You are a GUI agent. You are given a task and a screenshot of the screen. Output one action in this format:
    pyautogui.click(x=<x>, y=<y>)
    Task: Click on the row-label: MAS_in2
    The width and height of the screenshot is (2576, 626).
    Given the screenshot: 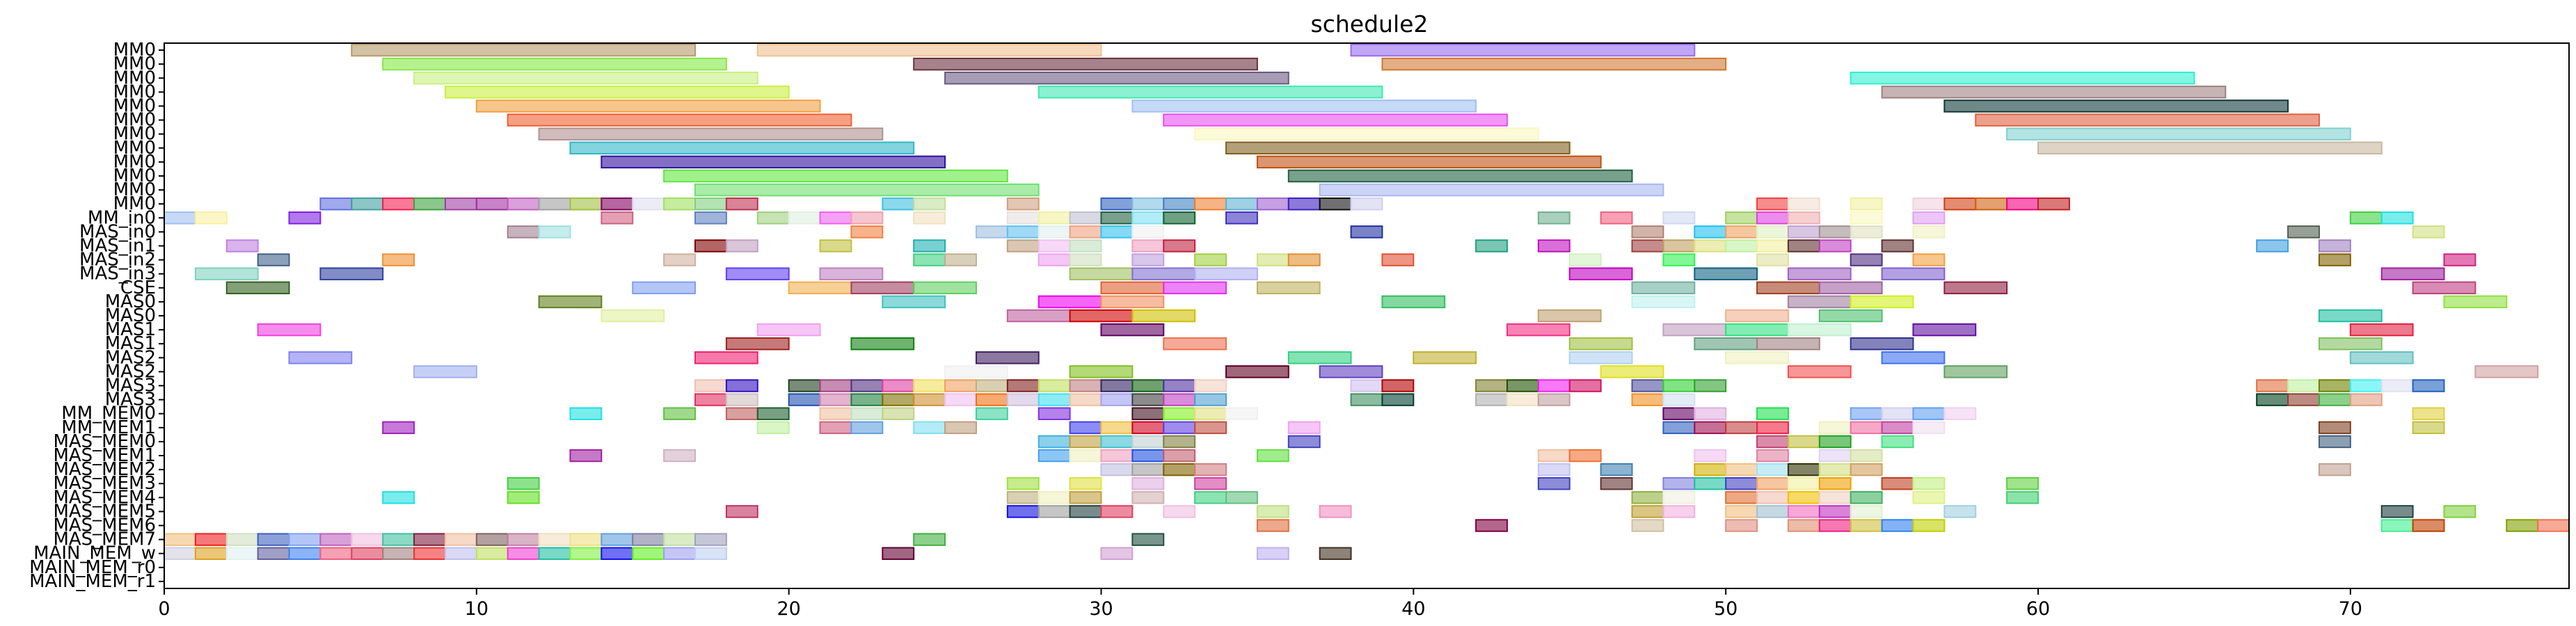 What is the action you would take?
    pyautogui.click(x=117, y=261)
    